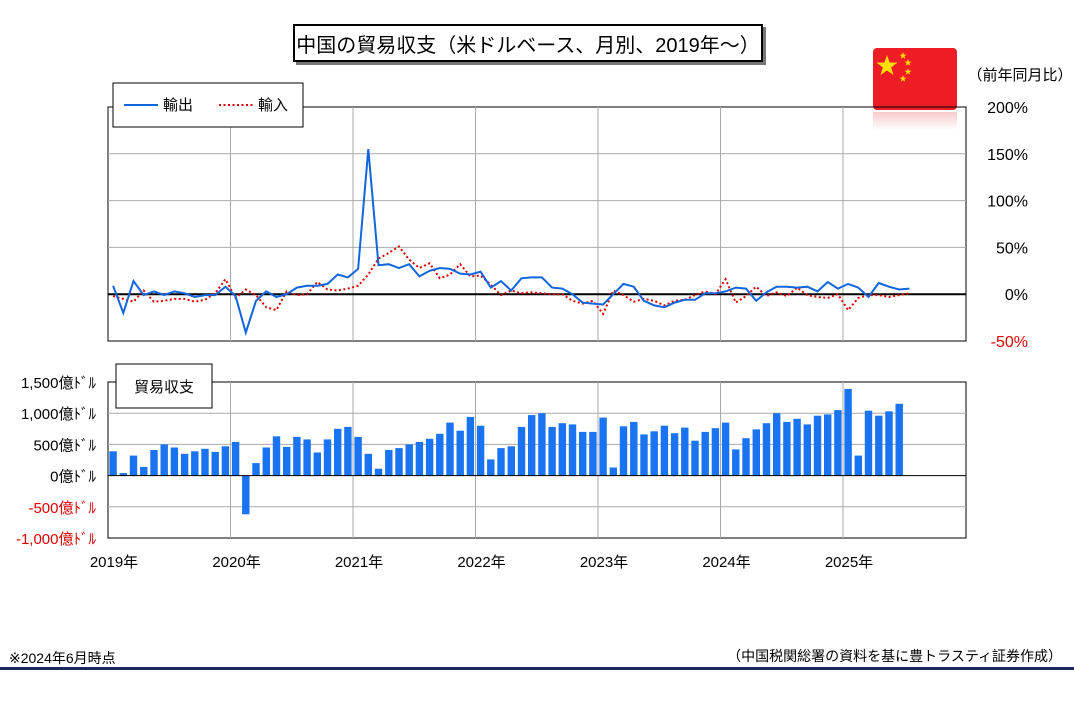  I want to click on y-tick-label: 0億ﾄﾞﾙ, so click(73, 477).